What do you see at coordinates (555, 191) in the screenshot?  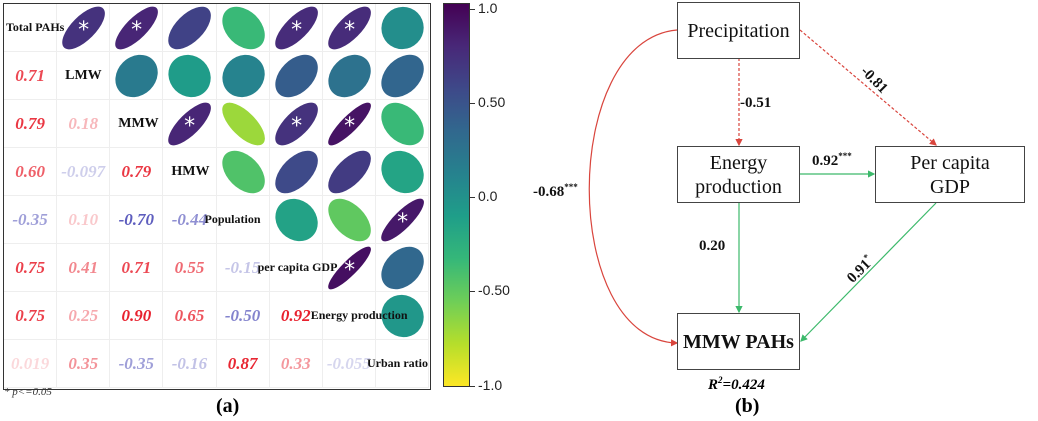 I see `edge-label-precip-mmw: -0.68***` at bounding box center [555, 191].